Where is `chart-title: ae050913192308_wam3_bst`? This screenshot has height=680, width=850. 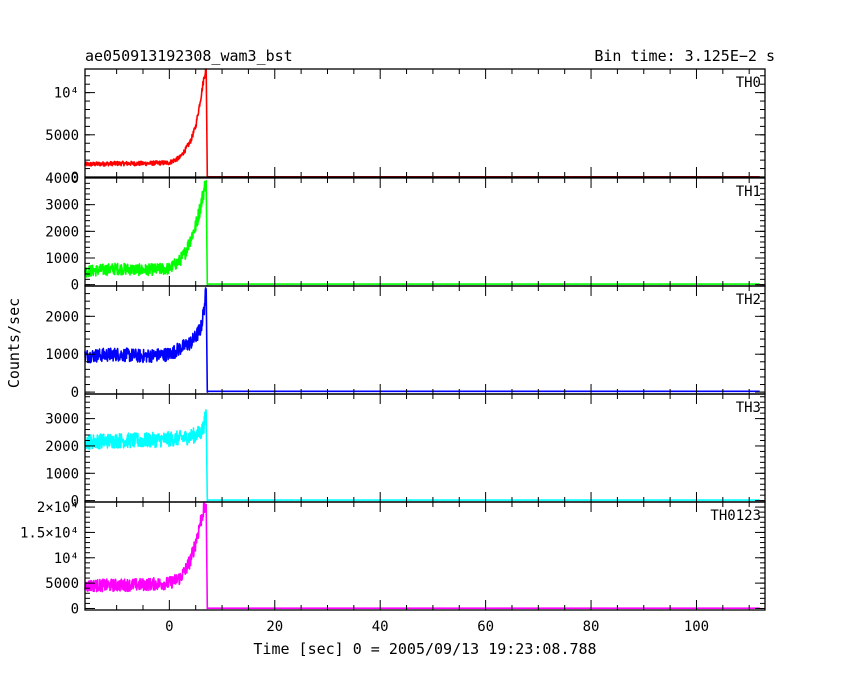
chart-title: ae050913192308_wam3_bst is located at coordinates (189, 56).